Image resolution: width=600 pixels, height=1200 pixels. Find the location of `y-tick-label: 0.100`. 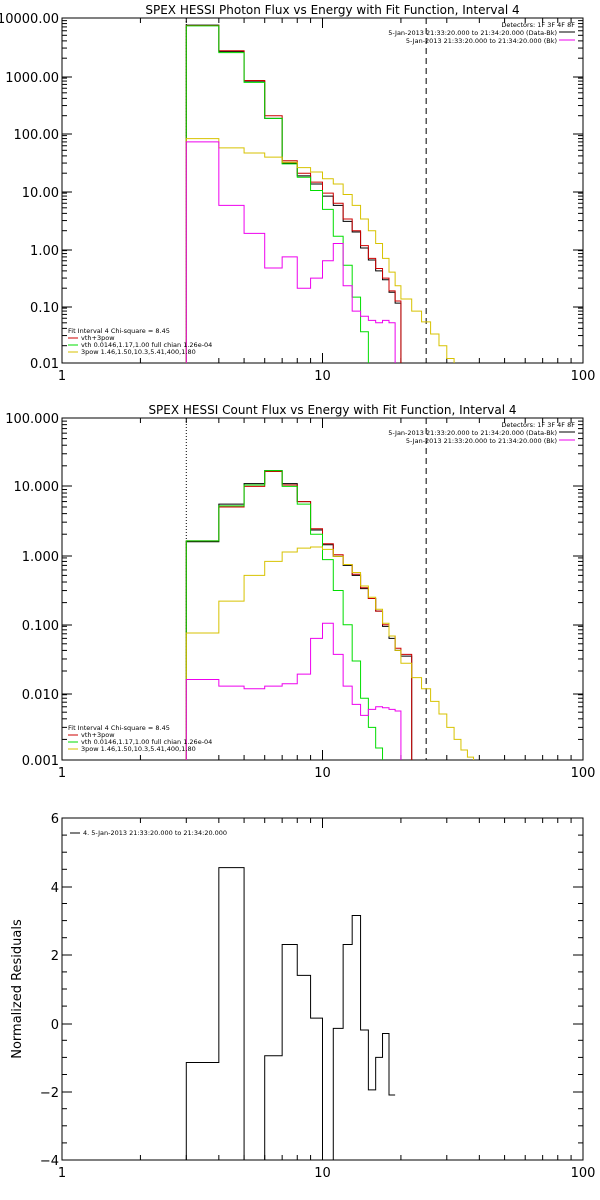

y-tick-label: 0.100 is located at coordinates (40, 626).